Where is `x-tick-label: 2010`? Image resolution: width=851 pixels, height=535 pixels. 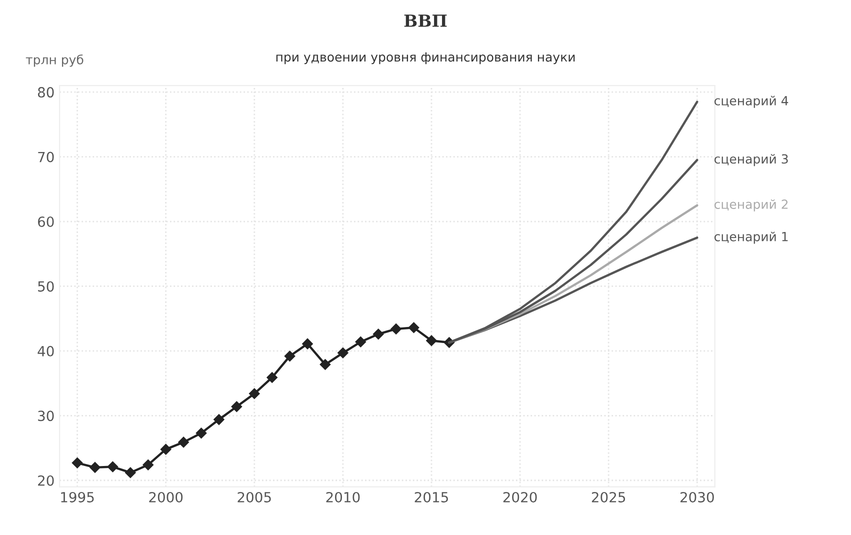
x-tick-label: 2010 is located at coordinates (343, 497).